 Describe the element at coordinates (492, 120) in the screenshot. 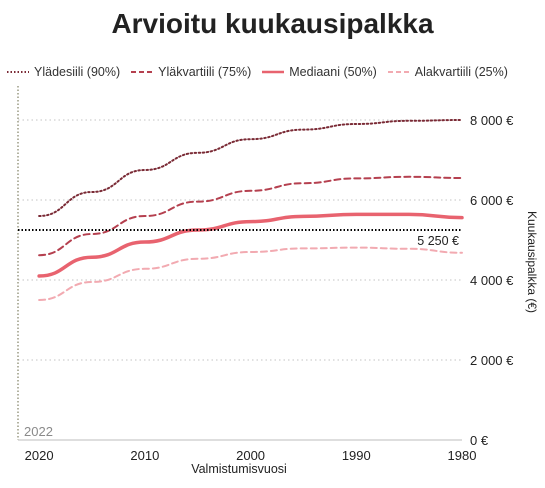

I see `y-tick-label: 8 000 €` at that location.